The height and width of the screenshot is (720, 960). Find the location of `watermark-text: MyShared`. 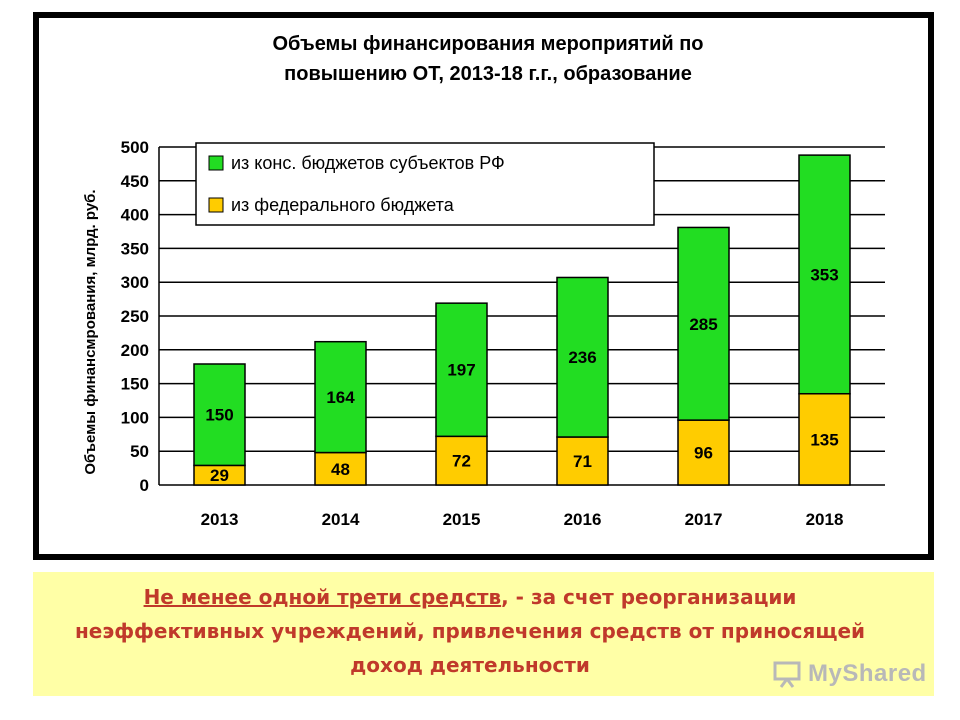

watermark-text: MyShared is located at coordinates (867, 673).